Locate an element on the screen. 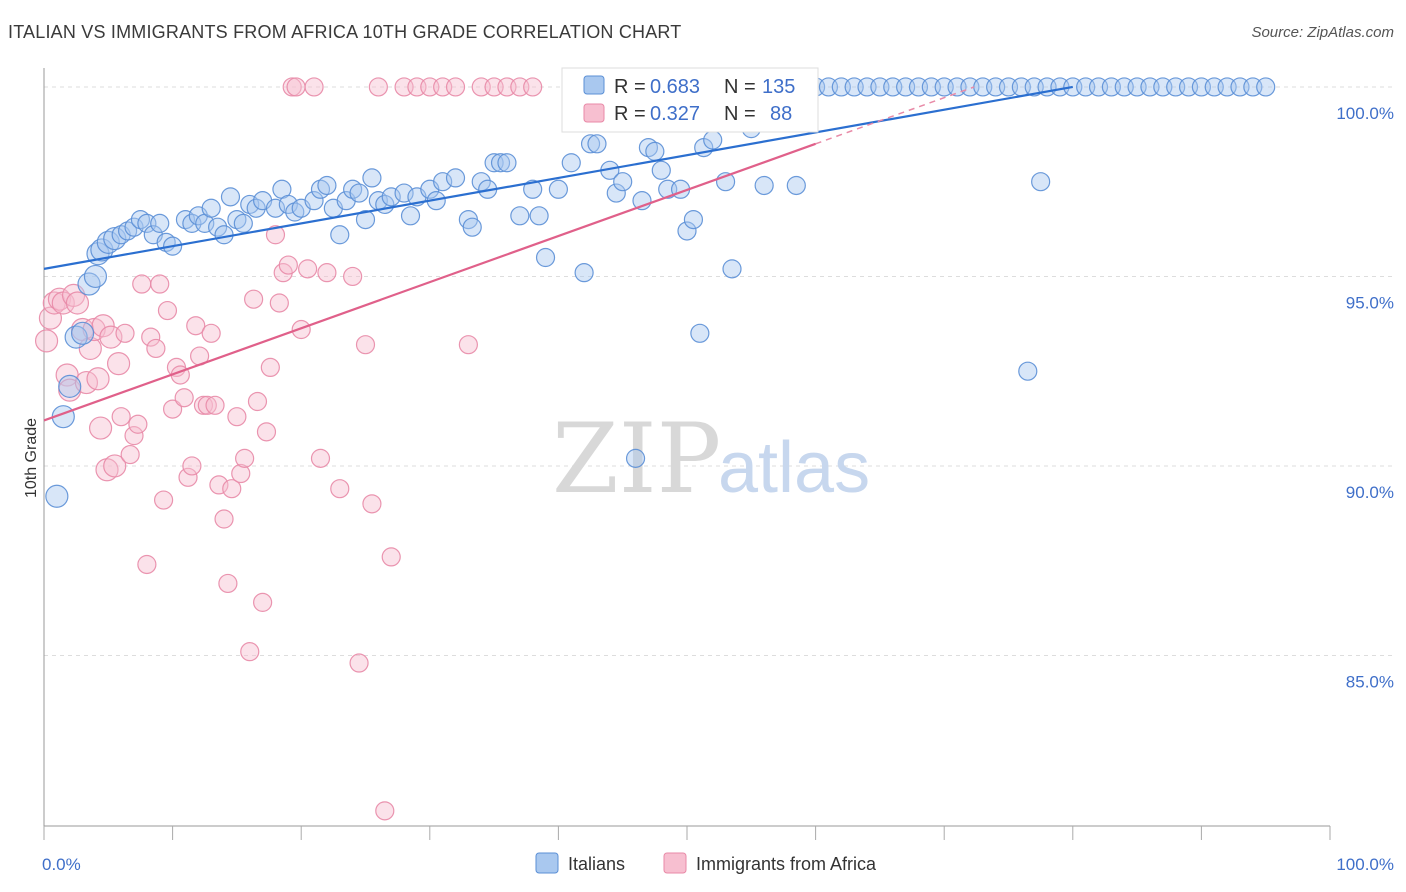 The image size is (1406, 892). legend-box is located at coordinates (690, 100).